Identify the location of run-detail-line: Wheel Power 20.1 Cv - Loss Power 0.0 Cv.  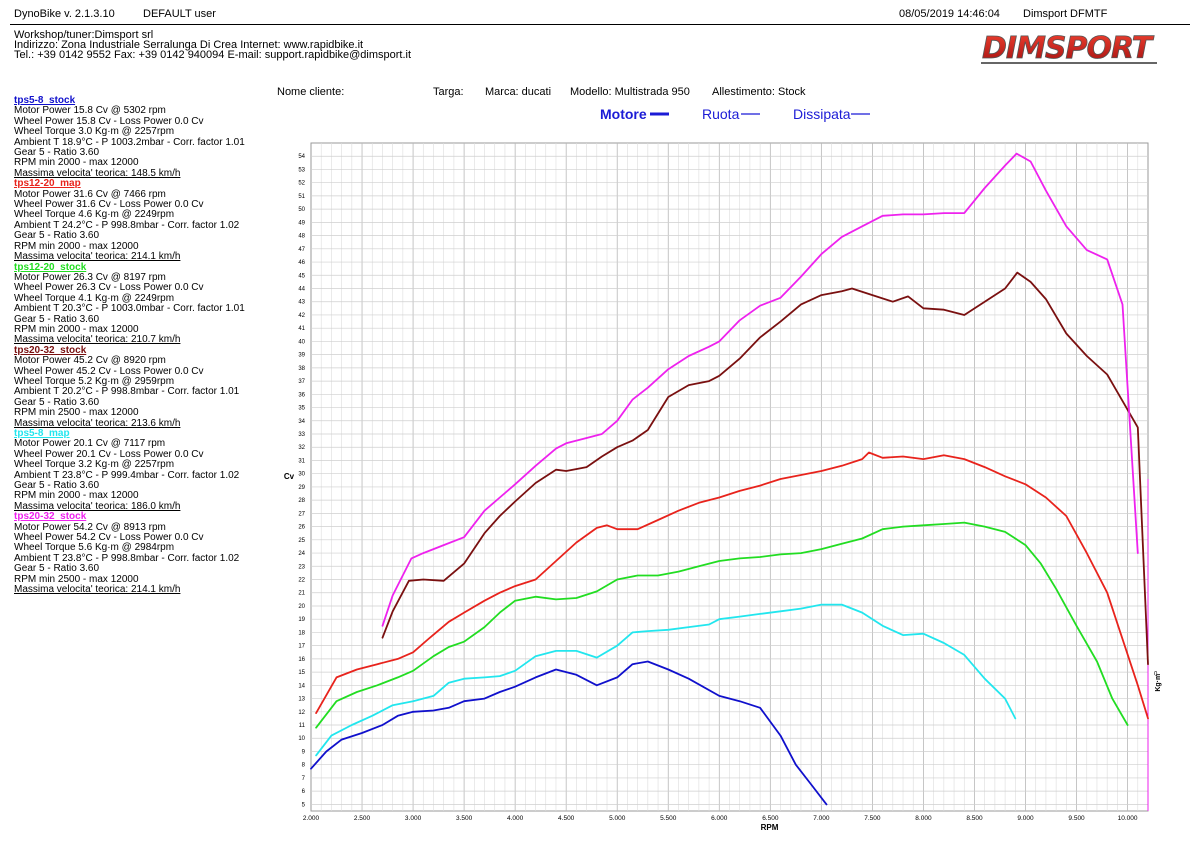
(109, 454).